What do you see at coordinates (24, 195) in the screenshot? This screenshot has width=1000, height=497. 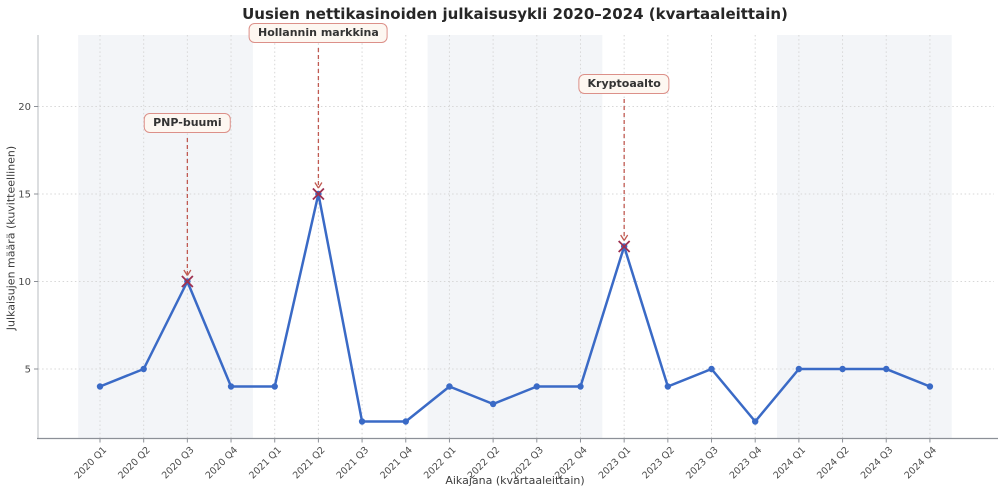 I see `y-tick-label: 15` at bounding box center [24, 195].